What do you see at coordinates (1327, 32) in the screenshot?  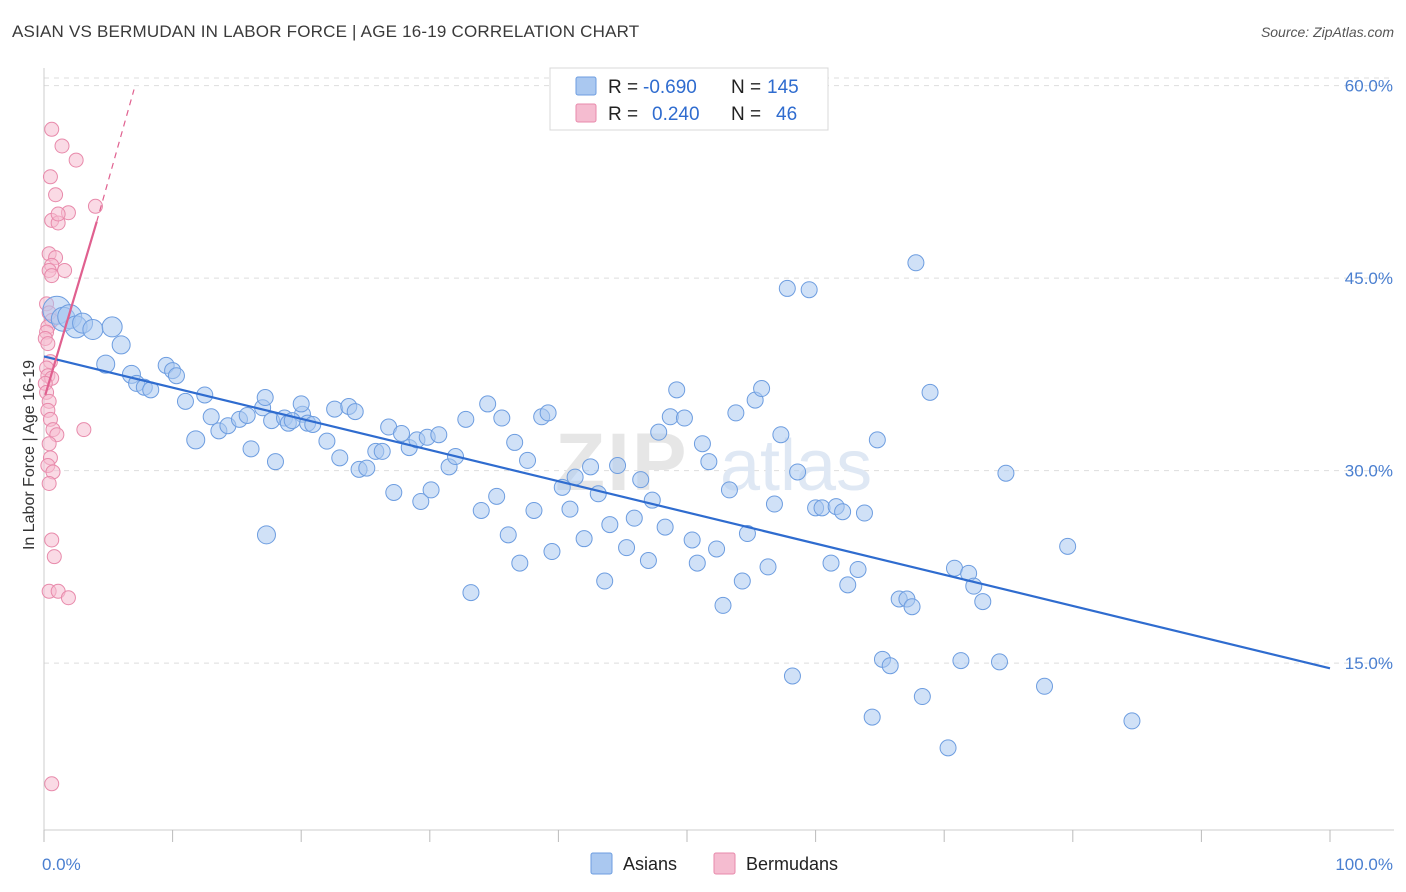 I see `source-label: Source: ZipAtlas.com` at bounding box center [1327, 32].